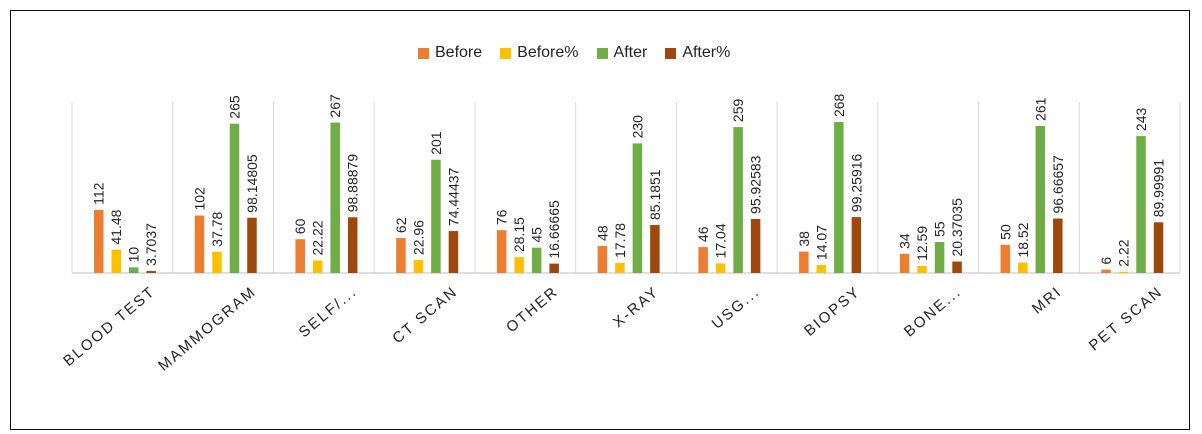  What do you see at coordinates (821, 242) in the screenshot?
I see `data-label: 14.07` at bounding box center [821, 242].